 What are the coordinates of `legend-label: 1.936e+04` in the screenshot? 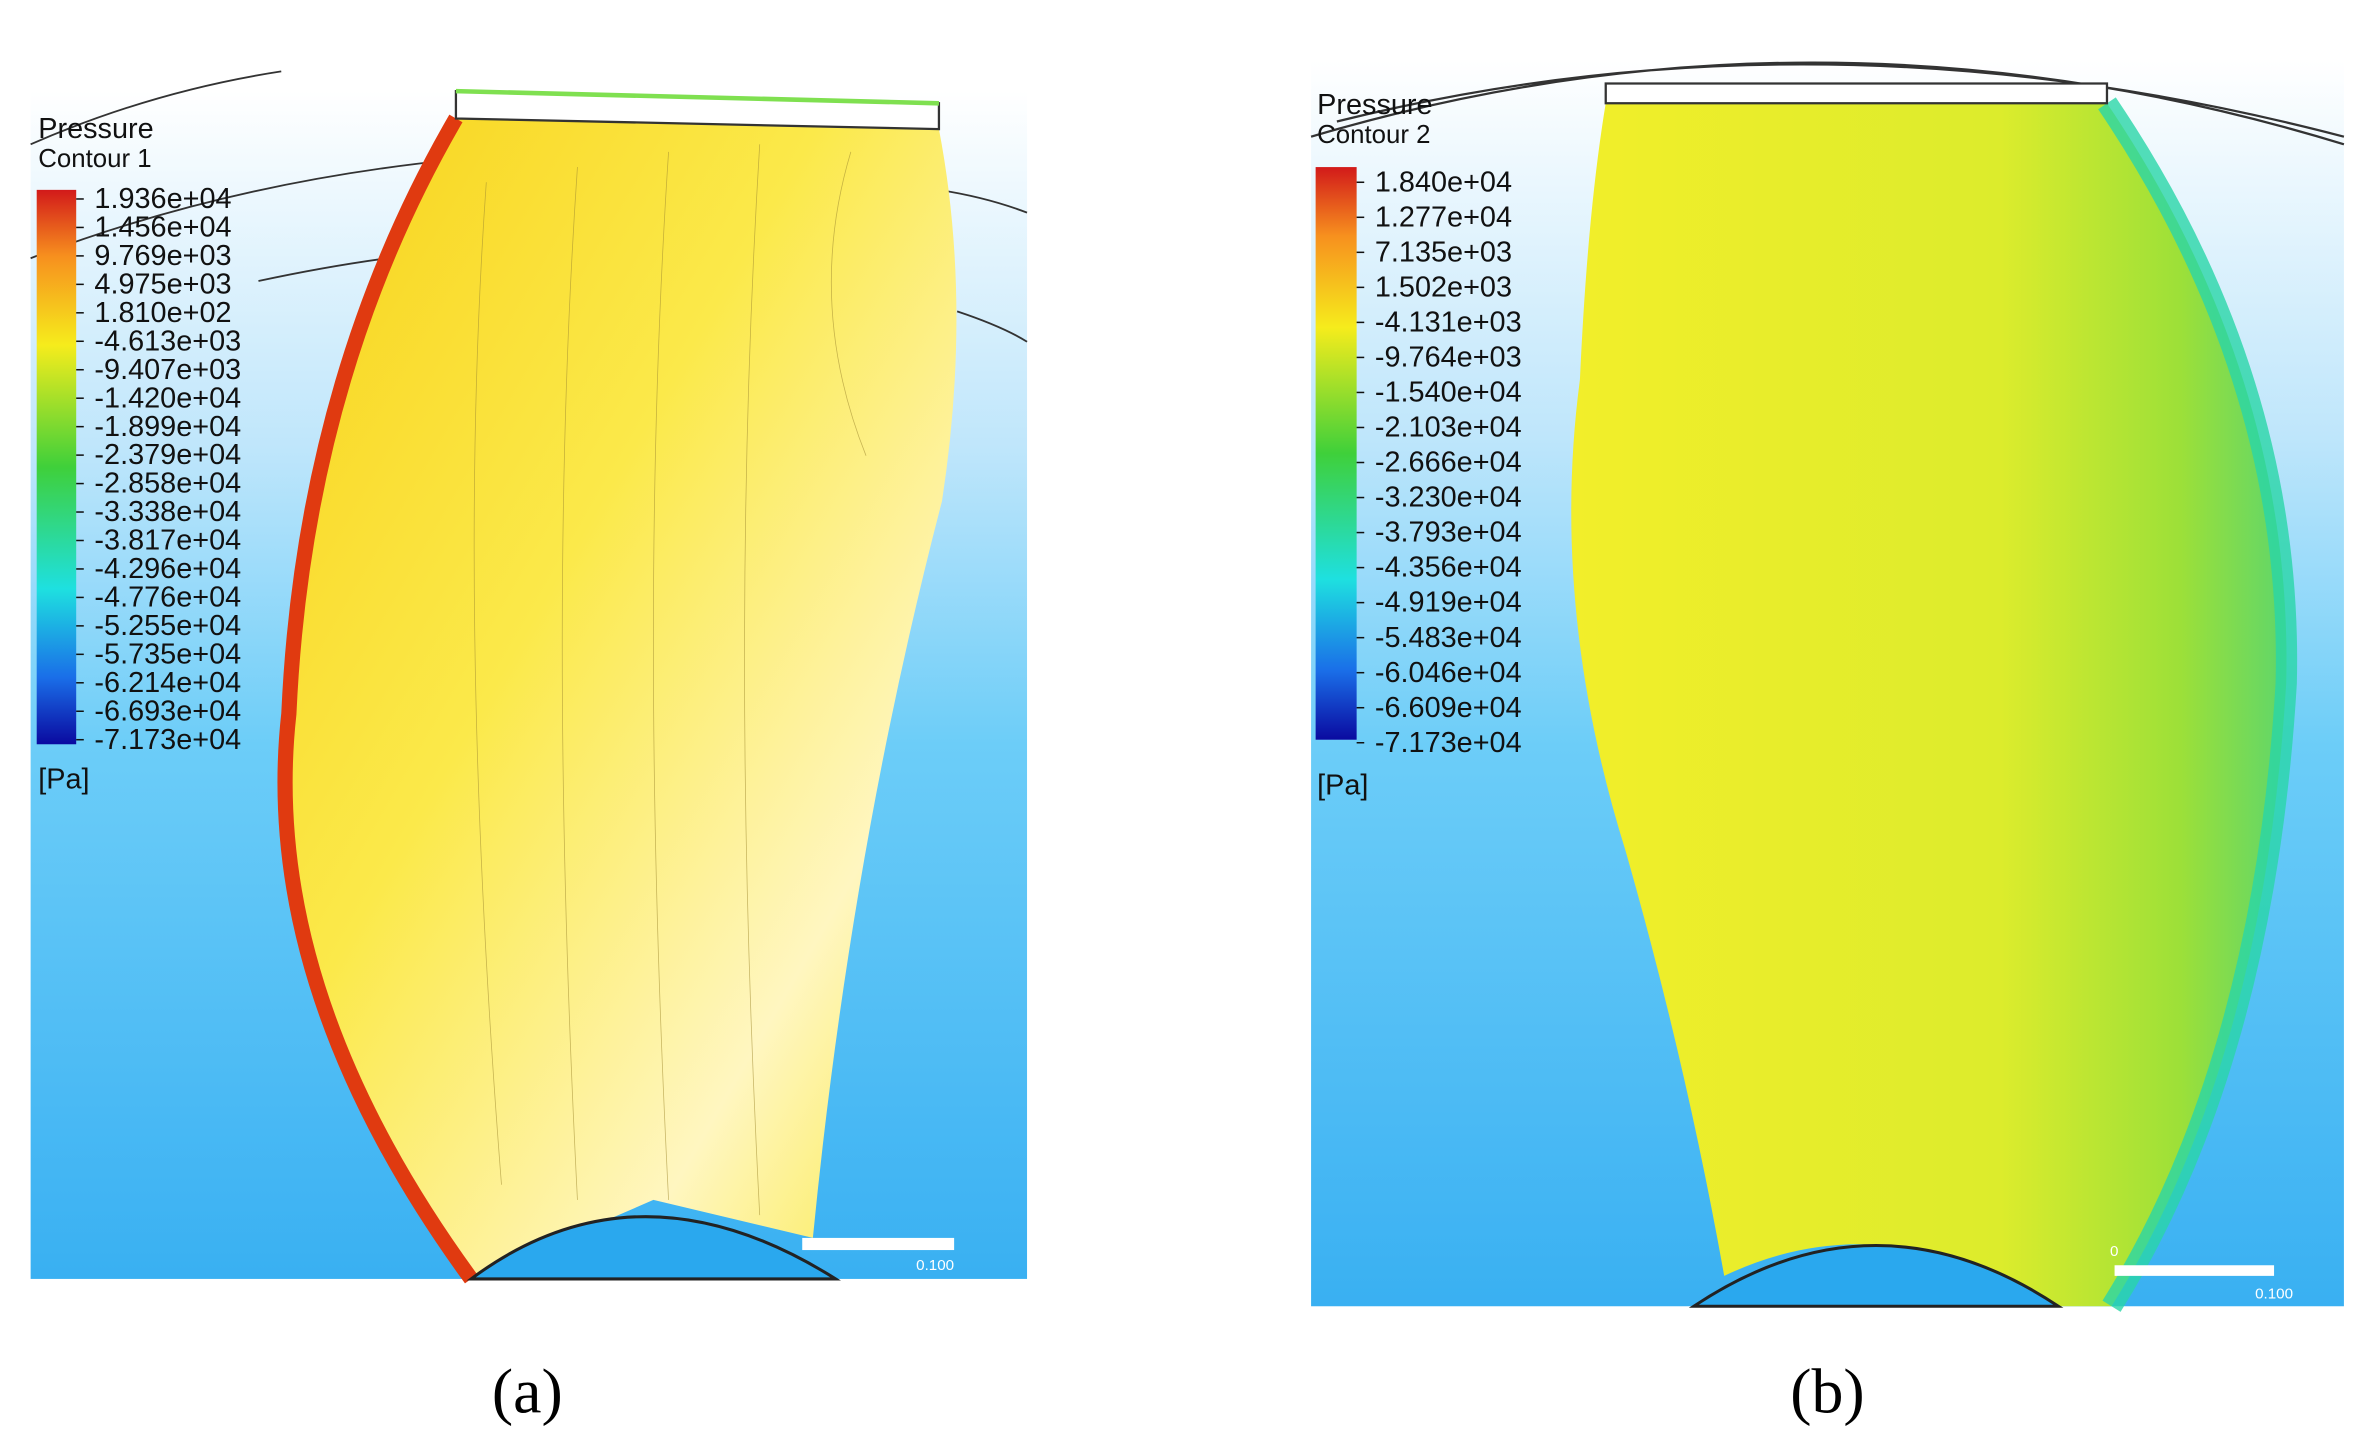 It's located at (162, 199).